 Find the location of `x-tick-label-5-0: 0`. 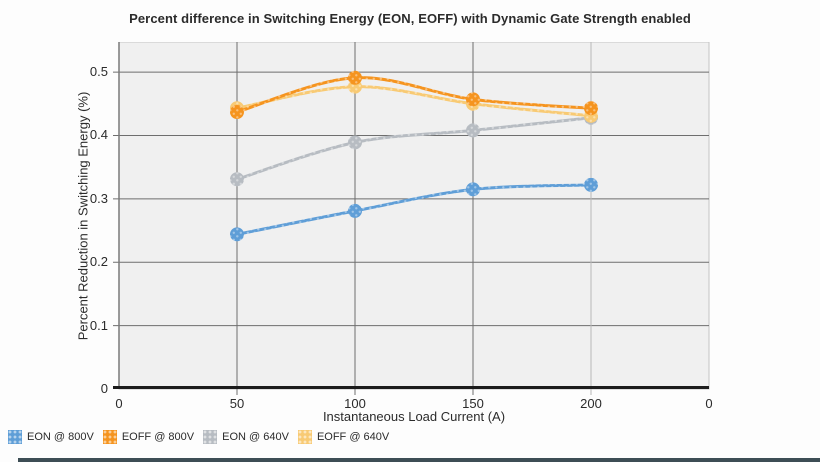

x-tick-label-5-0: 0 is located at coordinates (709, 403).